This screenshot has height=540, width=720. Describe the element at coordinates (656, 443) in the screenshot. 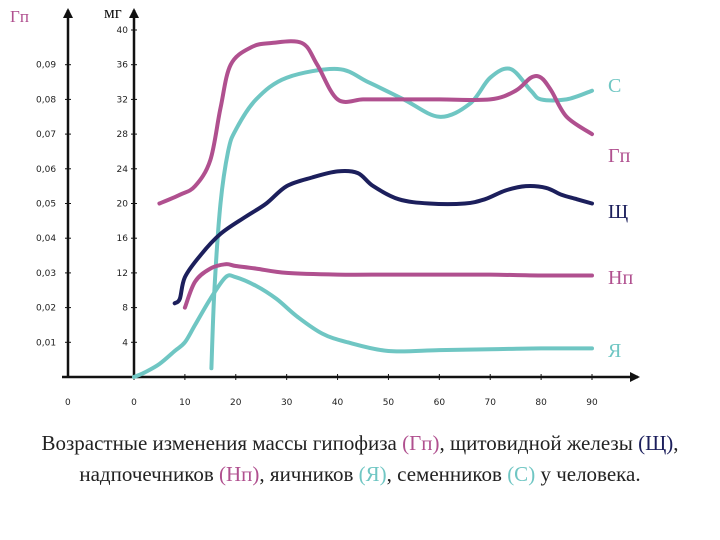

I see `caption-key-shch: (Щ)` at that location.